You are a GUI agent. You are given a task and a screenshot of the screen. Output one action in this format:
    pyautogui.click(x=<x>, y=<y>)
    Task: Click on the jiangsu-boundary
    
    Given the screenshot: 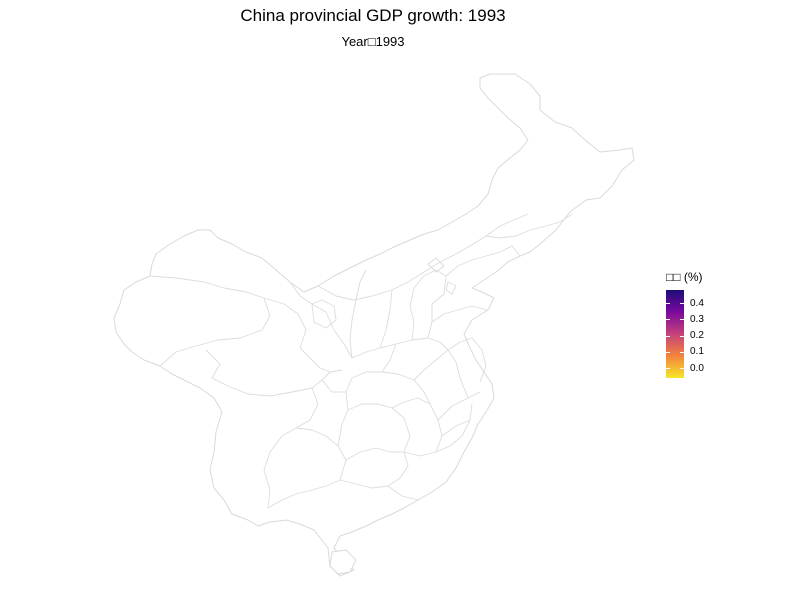 What is the action you would take?
    pyautogui.click(x=467, y=360)
    